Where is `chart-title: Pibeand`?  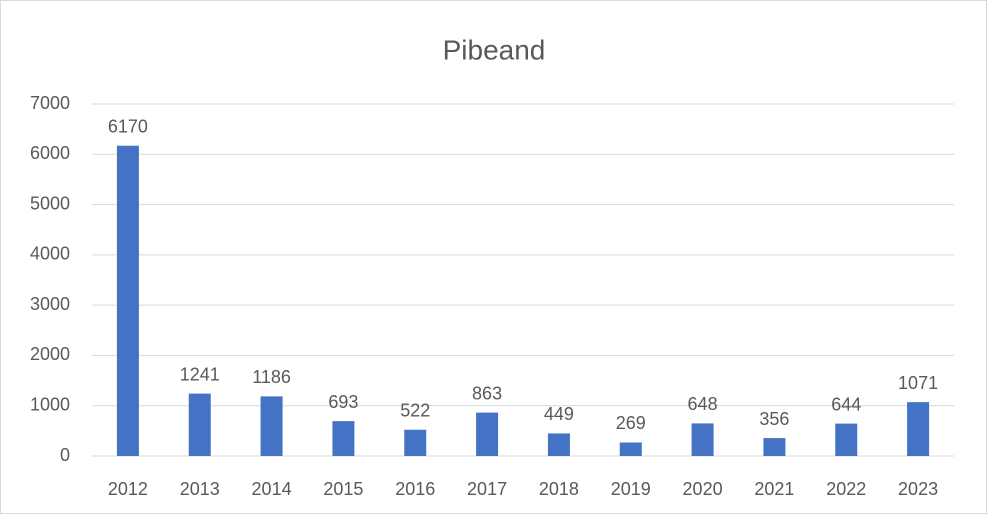 chart-title: Pibeand is located at coordinates (494, 49).